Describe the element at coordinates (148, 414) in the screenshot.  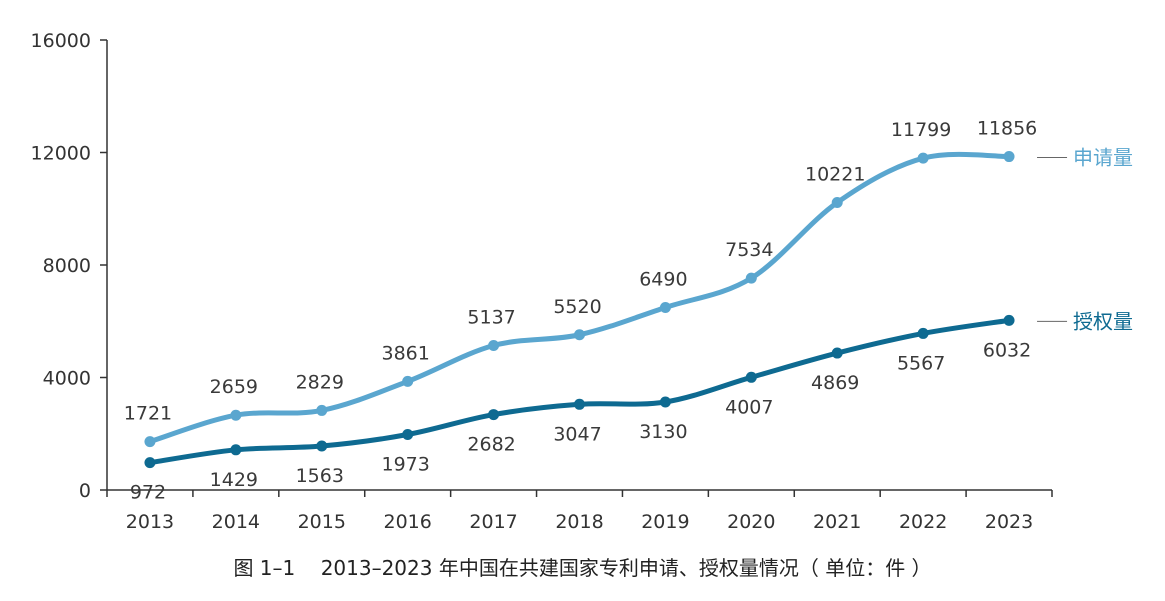
I see `data-label: 1721` at that location.